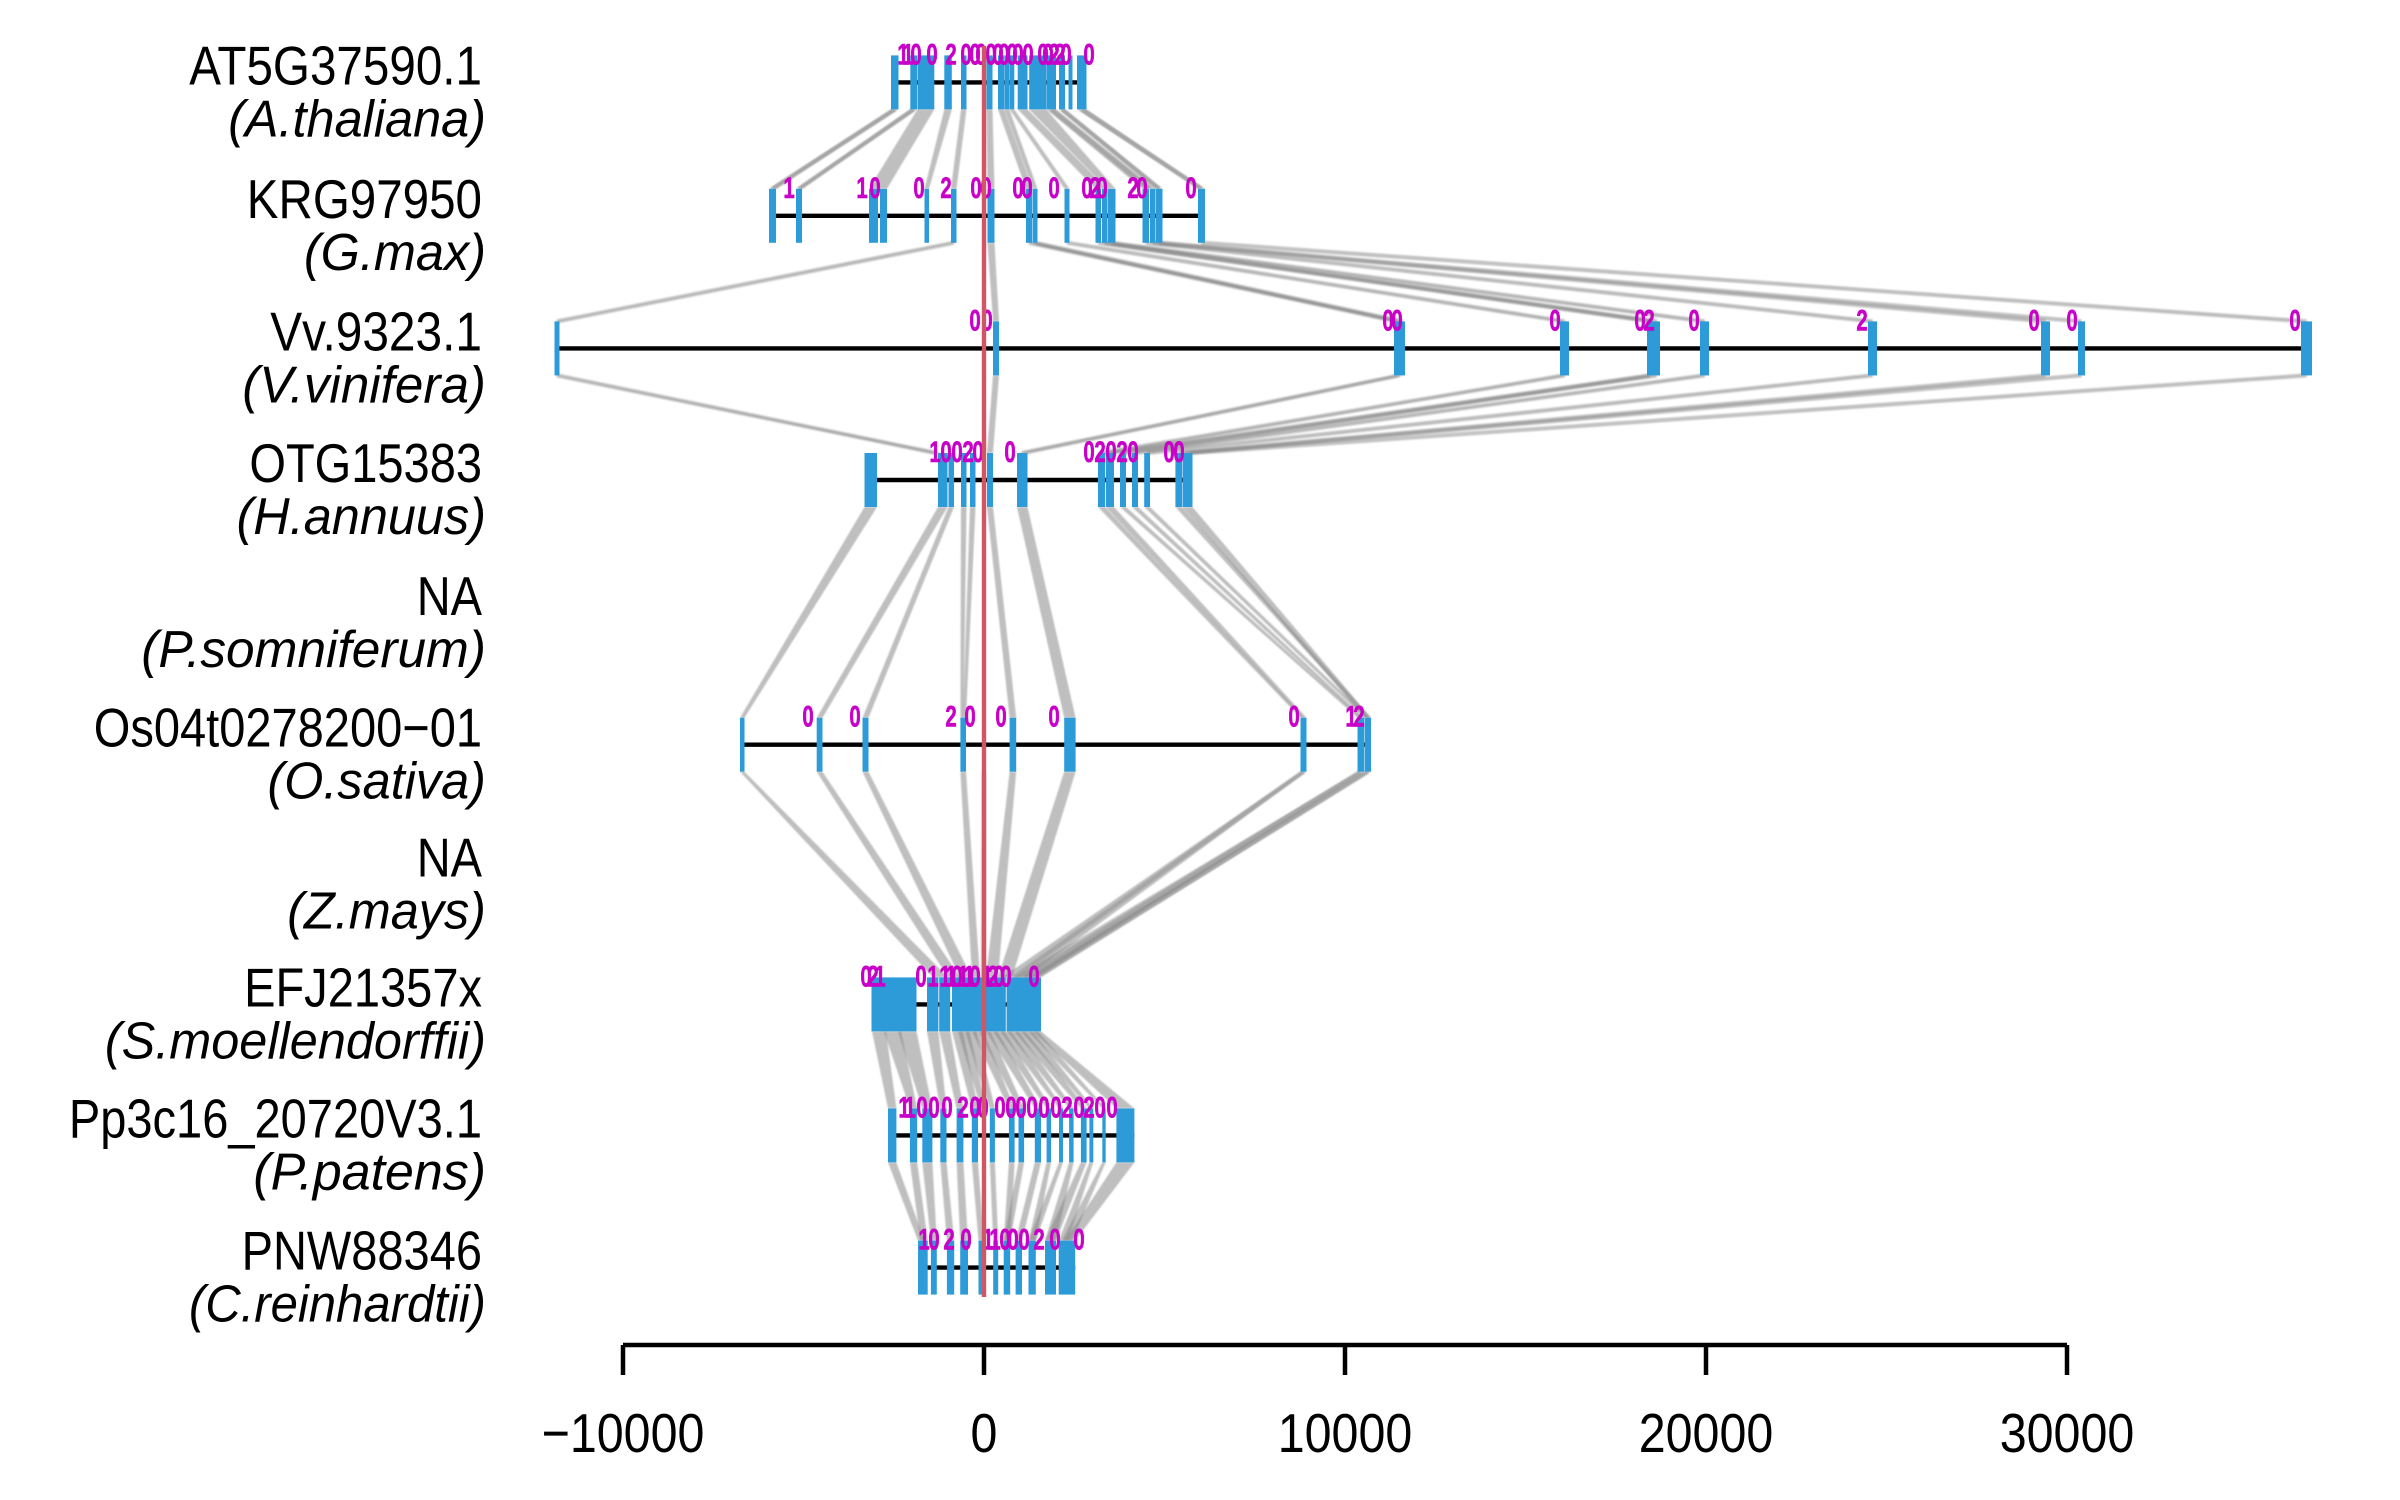 This screenshot has width=2400, height=1500. Describe the element at coordinates (313, 650) in the screenshot. I see `svg-text: (P.somniferum)` at that location.